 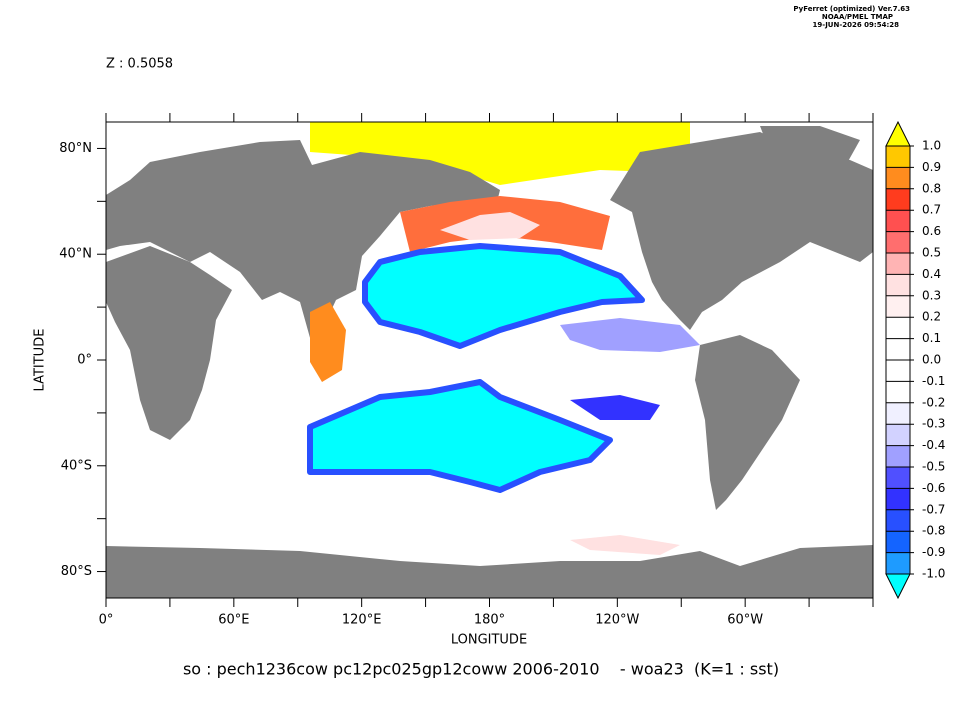 I want to click on colorbar-label: -0.7, so click(x=933, y=509).